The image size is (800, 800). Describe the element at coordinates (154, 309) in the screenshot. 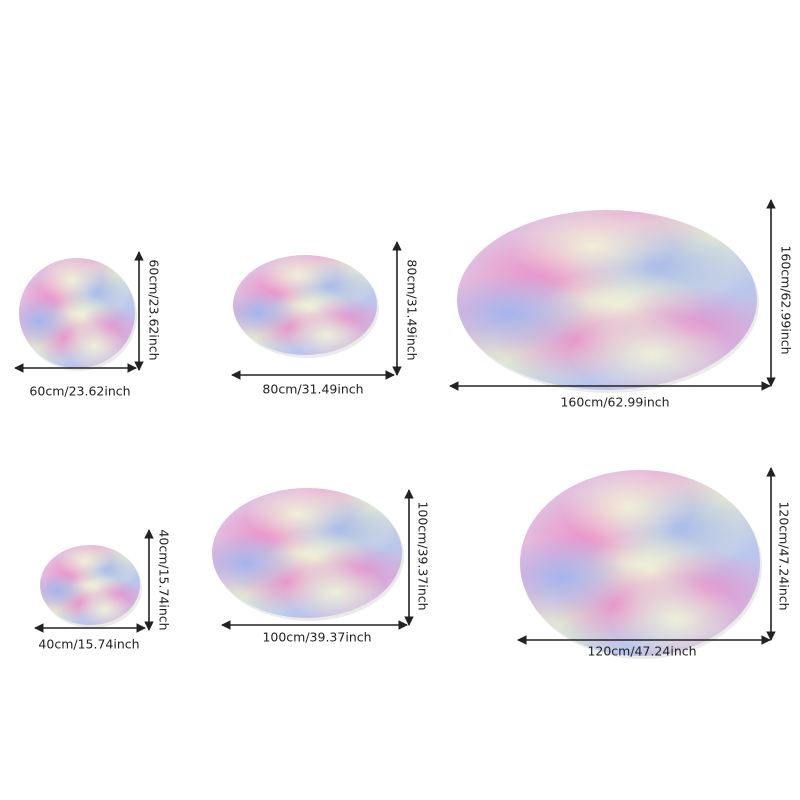

I see `height-label: 60cm/23.62inch` at that location.